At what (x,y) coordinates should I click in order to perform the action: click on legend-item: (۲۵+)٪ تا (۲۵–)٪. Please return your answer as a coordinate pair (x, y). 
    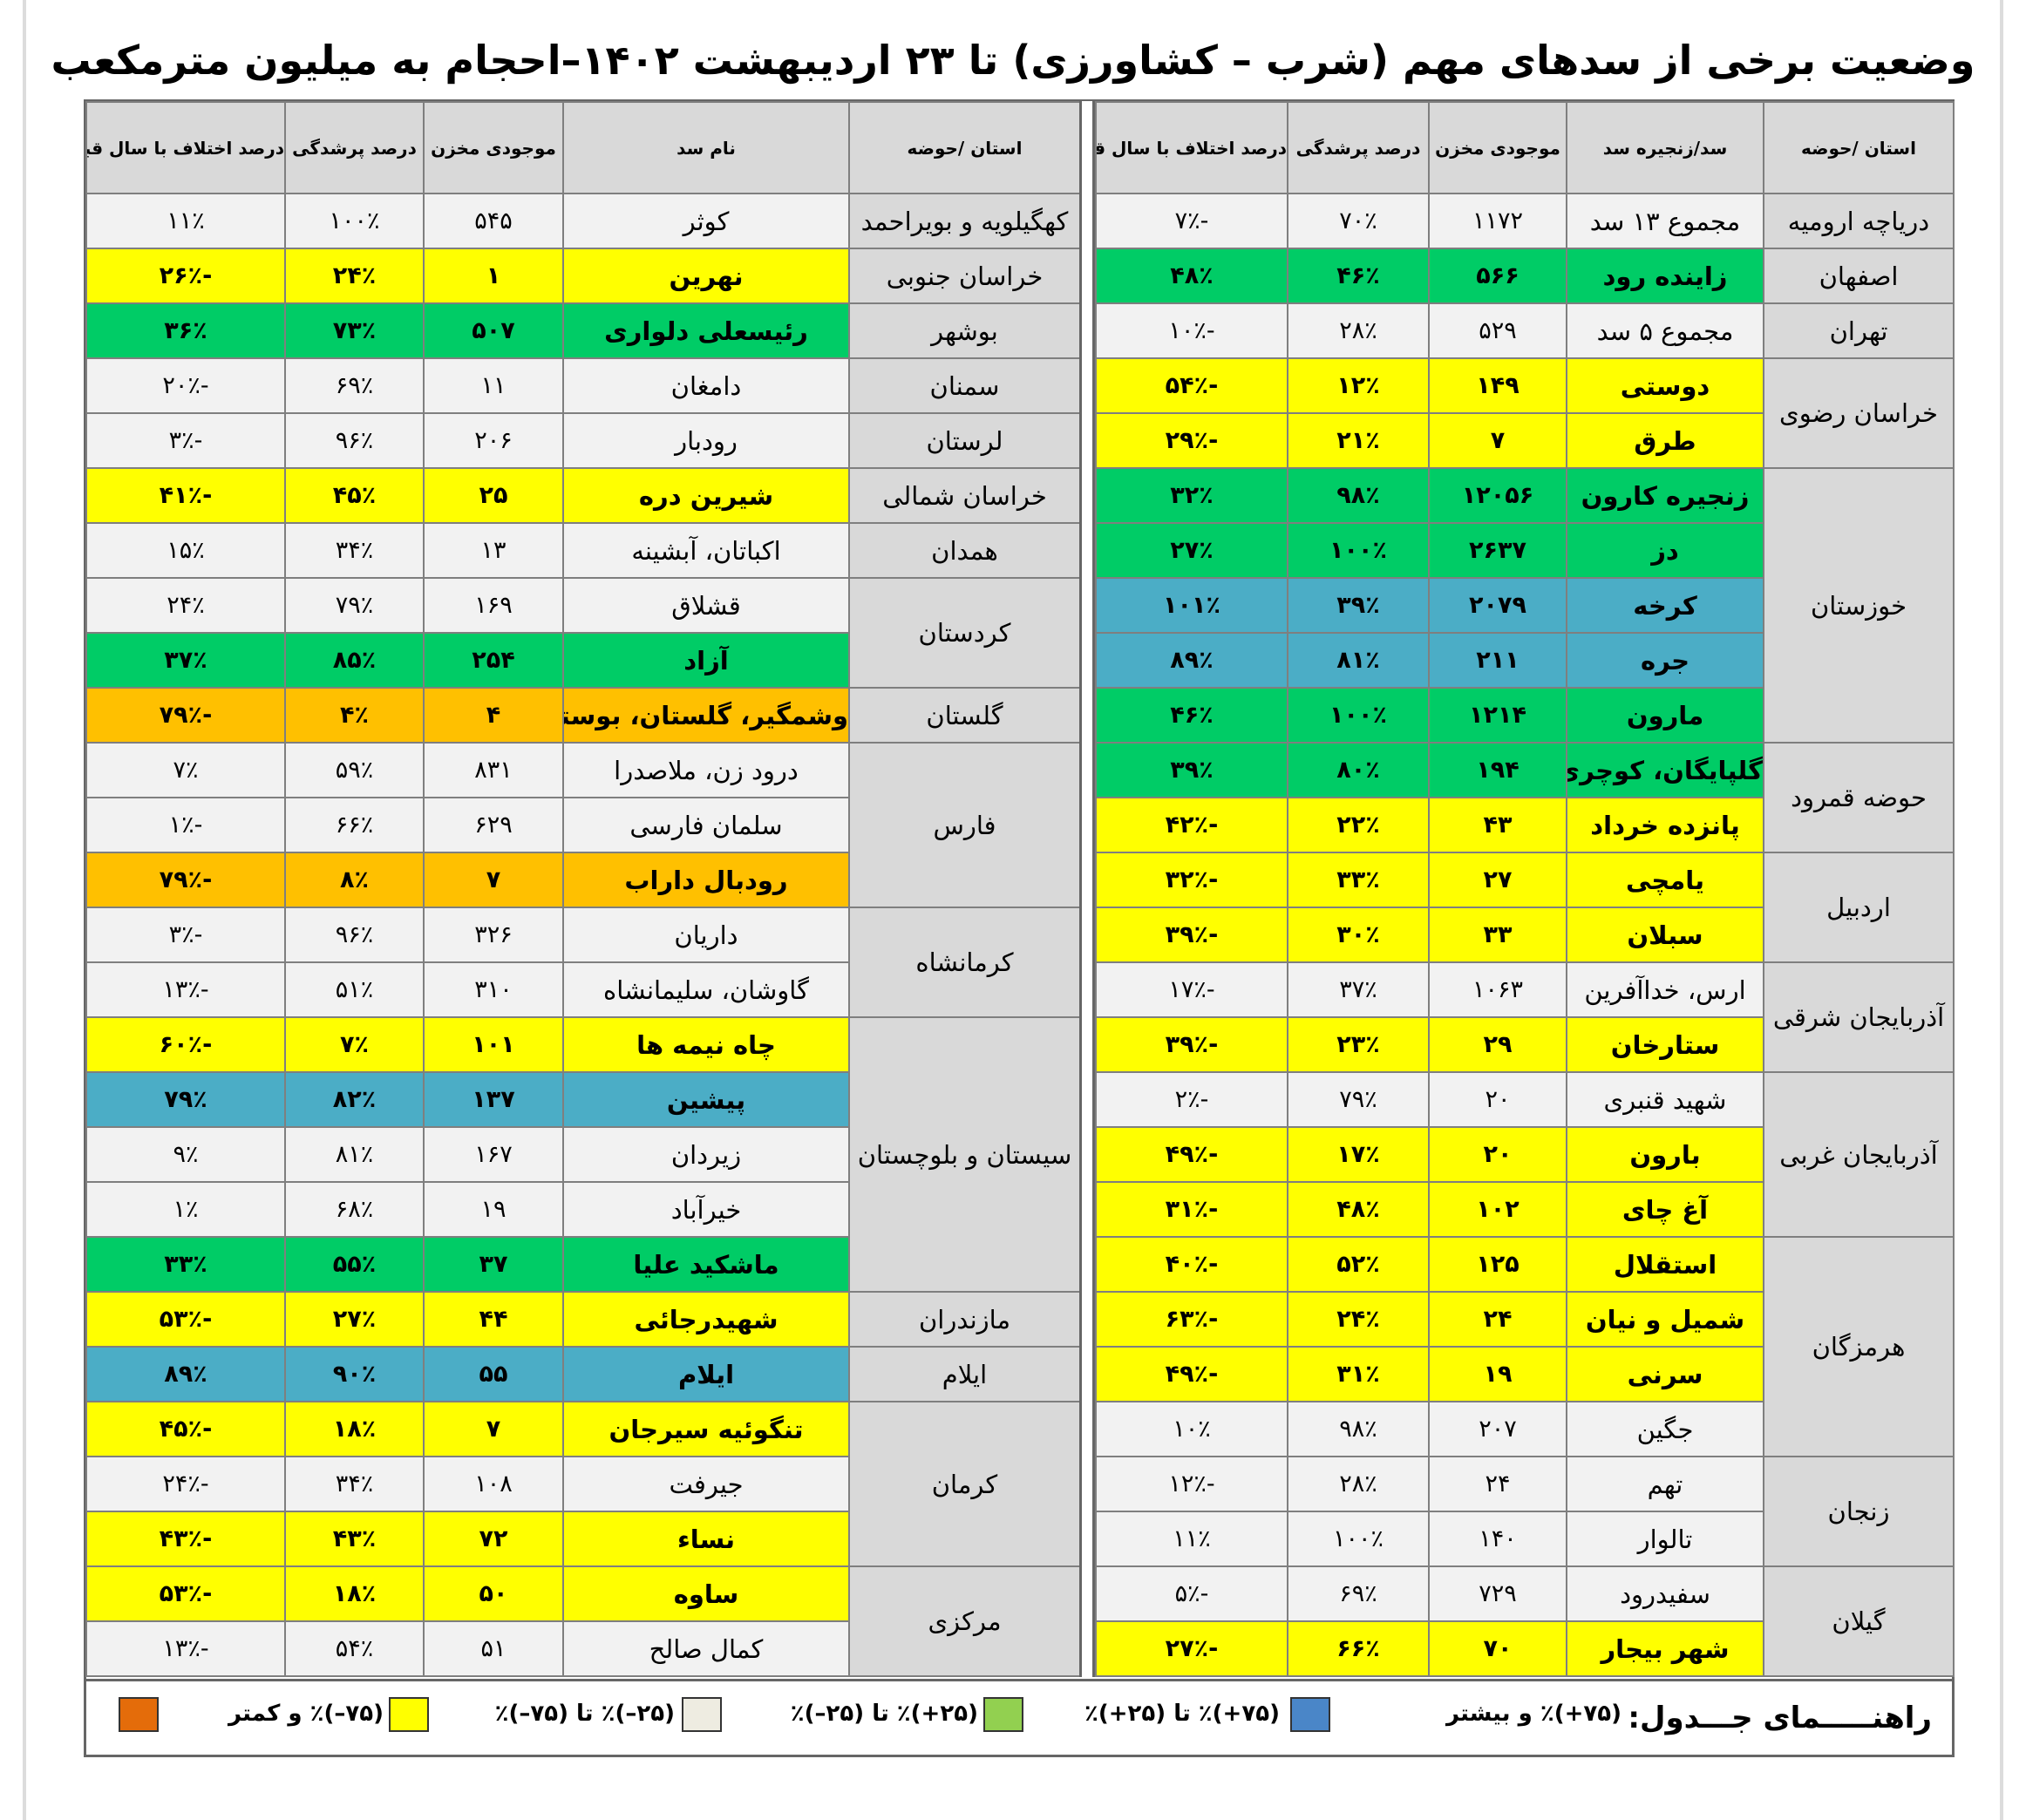
    Looking at the image, I should click on (830, 1716).